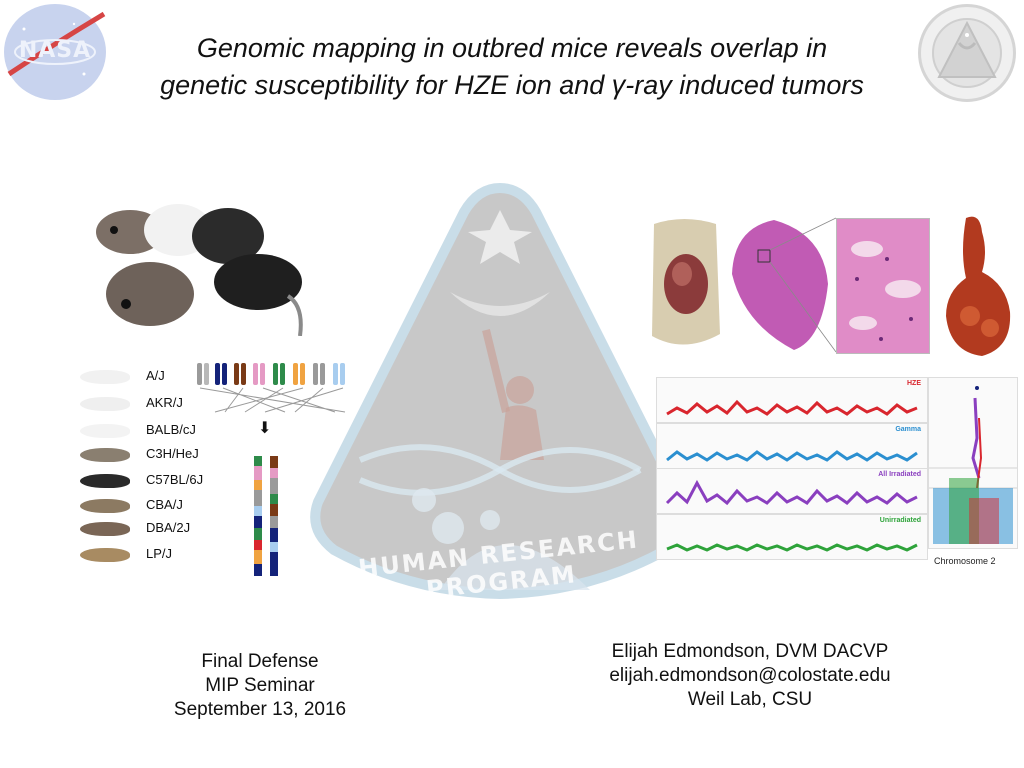 The image size is (1024, 768). I want to click on nasa-logo: NASA, so click(55, 52).